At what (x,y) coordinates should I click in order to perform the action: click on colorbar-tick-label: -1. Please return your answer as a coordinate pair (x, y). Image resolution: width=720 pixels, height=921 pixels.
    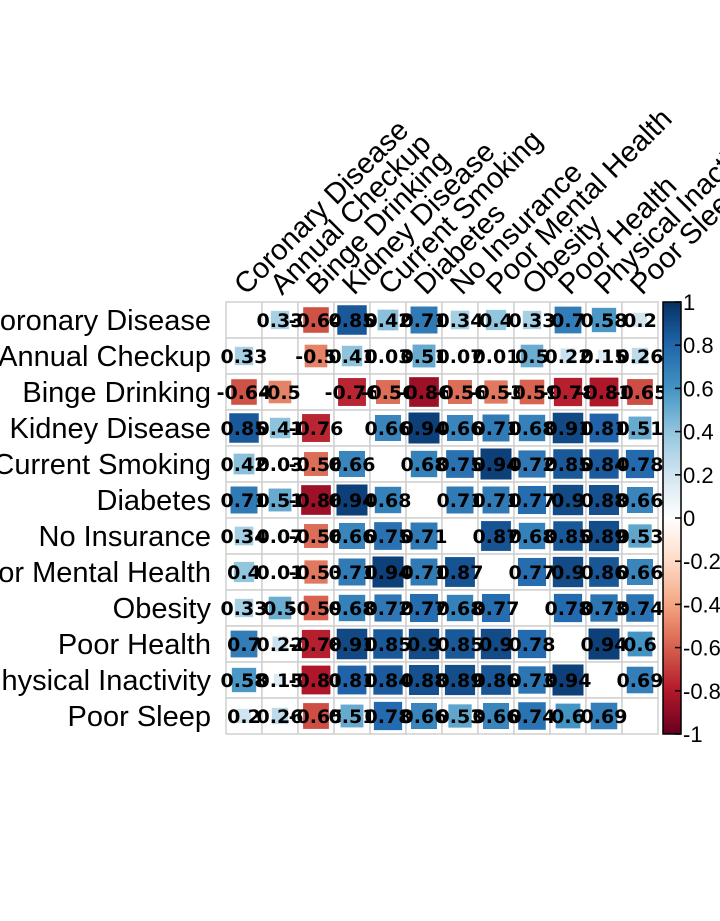
    Looking at the image, I should click on (693, 734).